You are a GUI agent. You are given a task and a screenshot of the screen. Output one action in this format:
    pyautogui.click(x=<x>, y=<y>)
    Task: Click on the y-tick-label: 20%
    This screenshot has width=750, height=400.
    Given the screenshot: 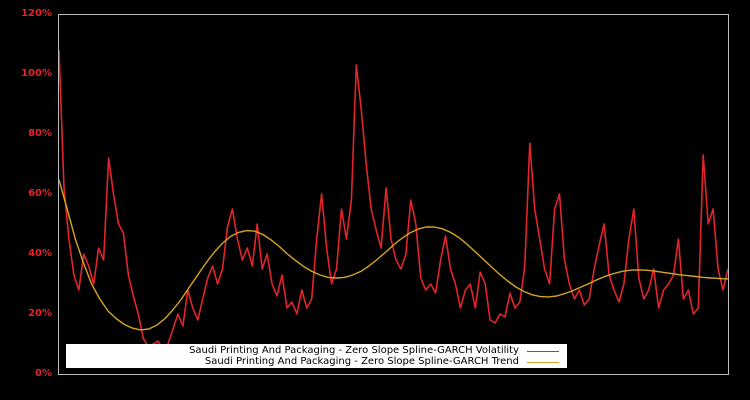 What is the action you would take?
    pyautogui.click(x=40, y=313)
    